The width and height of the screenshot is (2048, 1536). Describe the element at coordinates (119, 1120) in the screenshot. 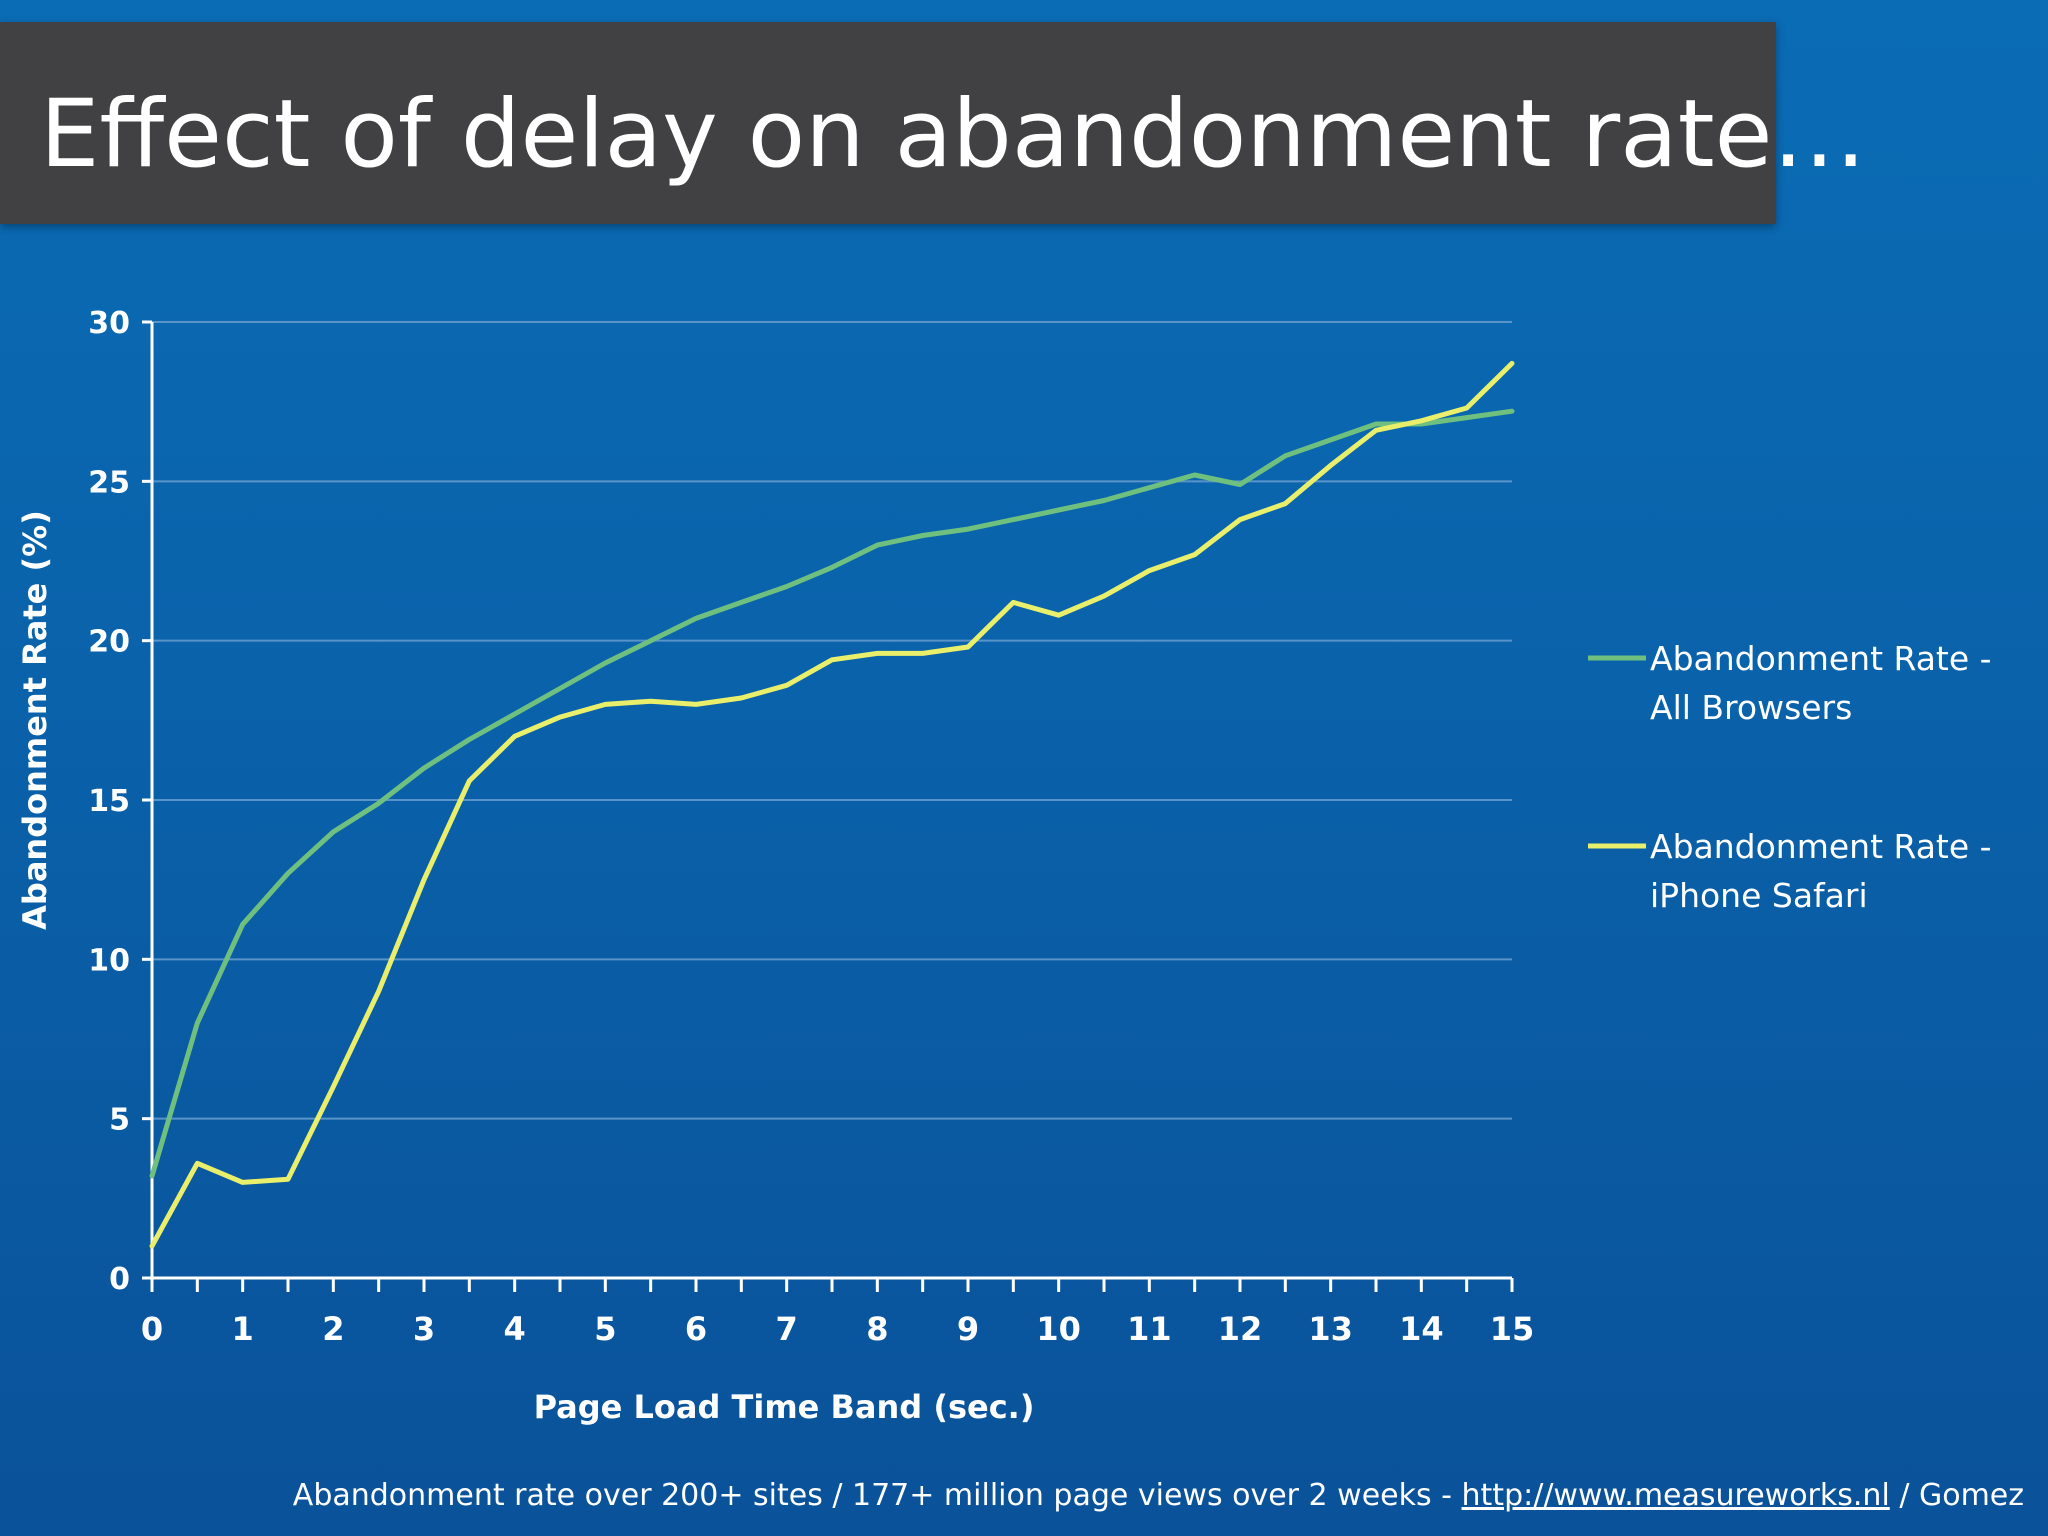

I see `y-tick-label: 5` at that location.